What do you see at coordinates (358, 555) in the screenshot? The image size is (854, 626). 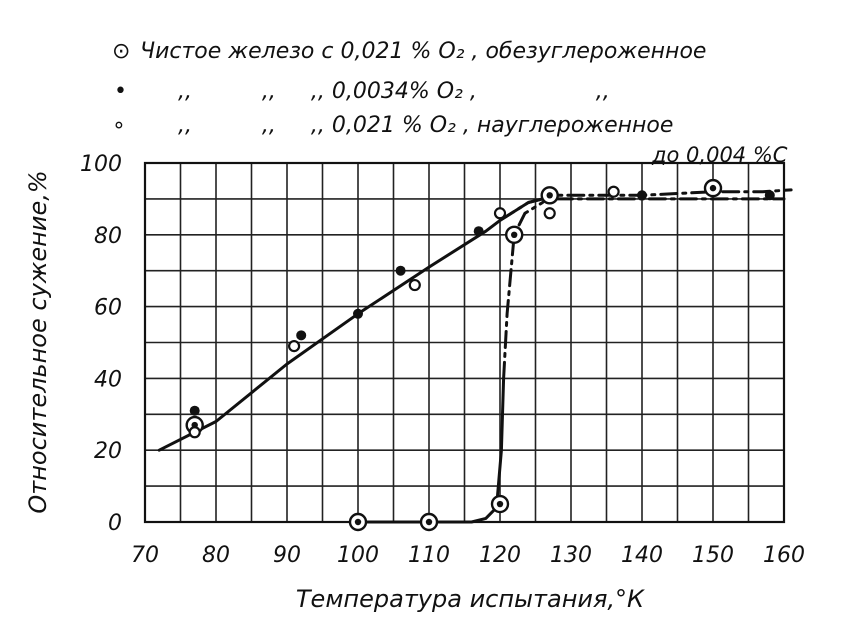 I see `x-tick-label: 100` at bounding box center [358, 555].